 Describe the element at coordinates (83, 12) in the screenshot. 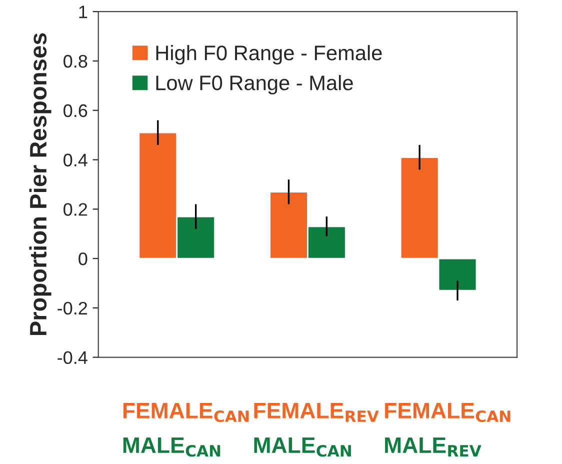

I see `y-tick-label: 1` at that location.